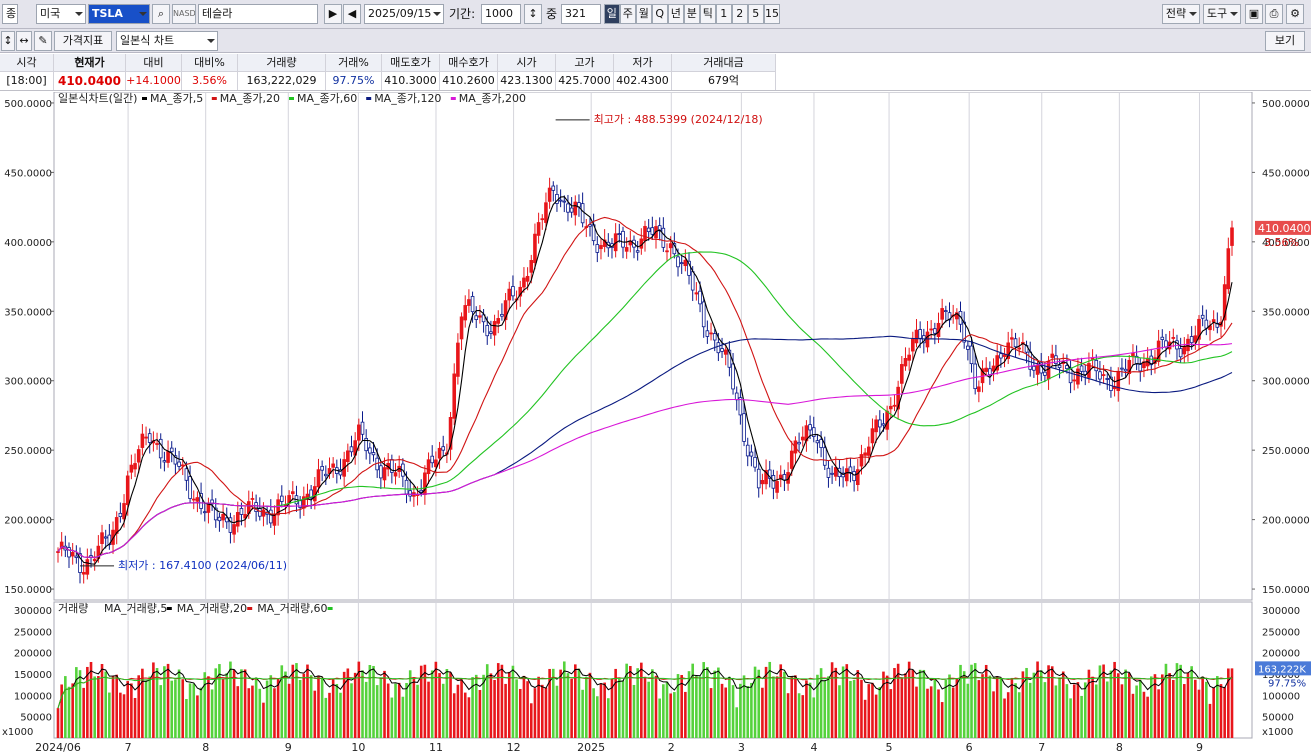  Describe the element at coordinates (1222, 14) in the screenshot. I see `tools-button: 도구` at that location.